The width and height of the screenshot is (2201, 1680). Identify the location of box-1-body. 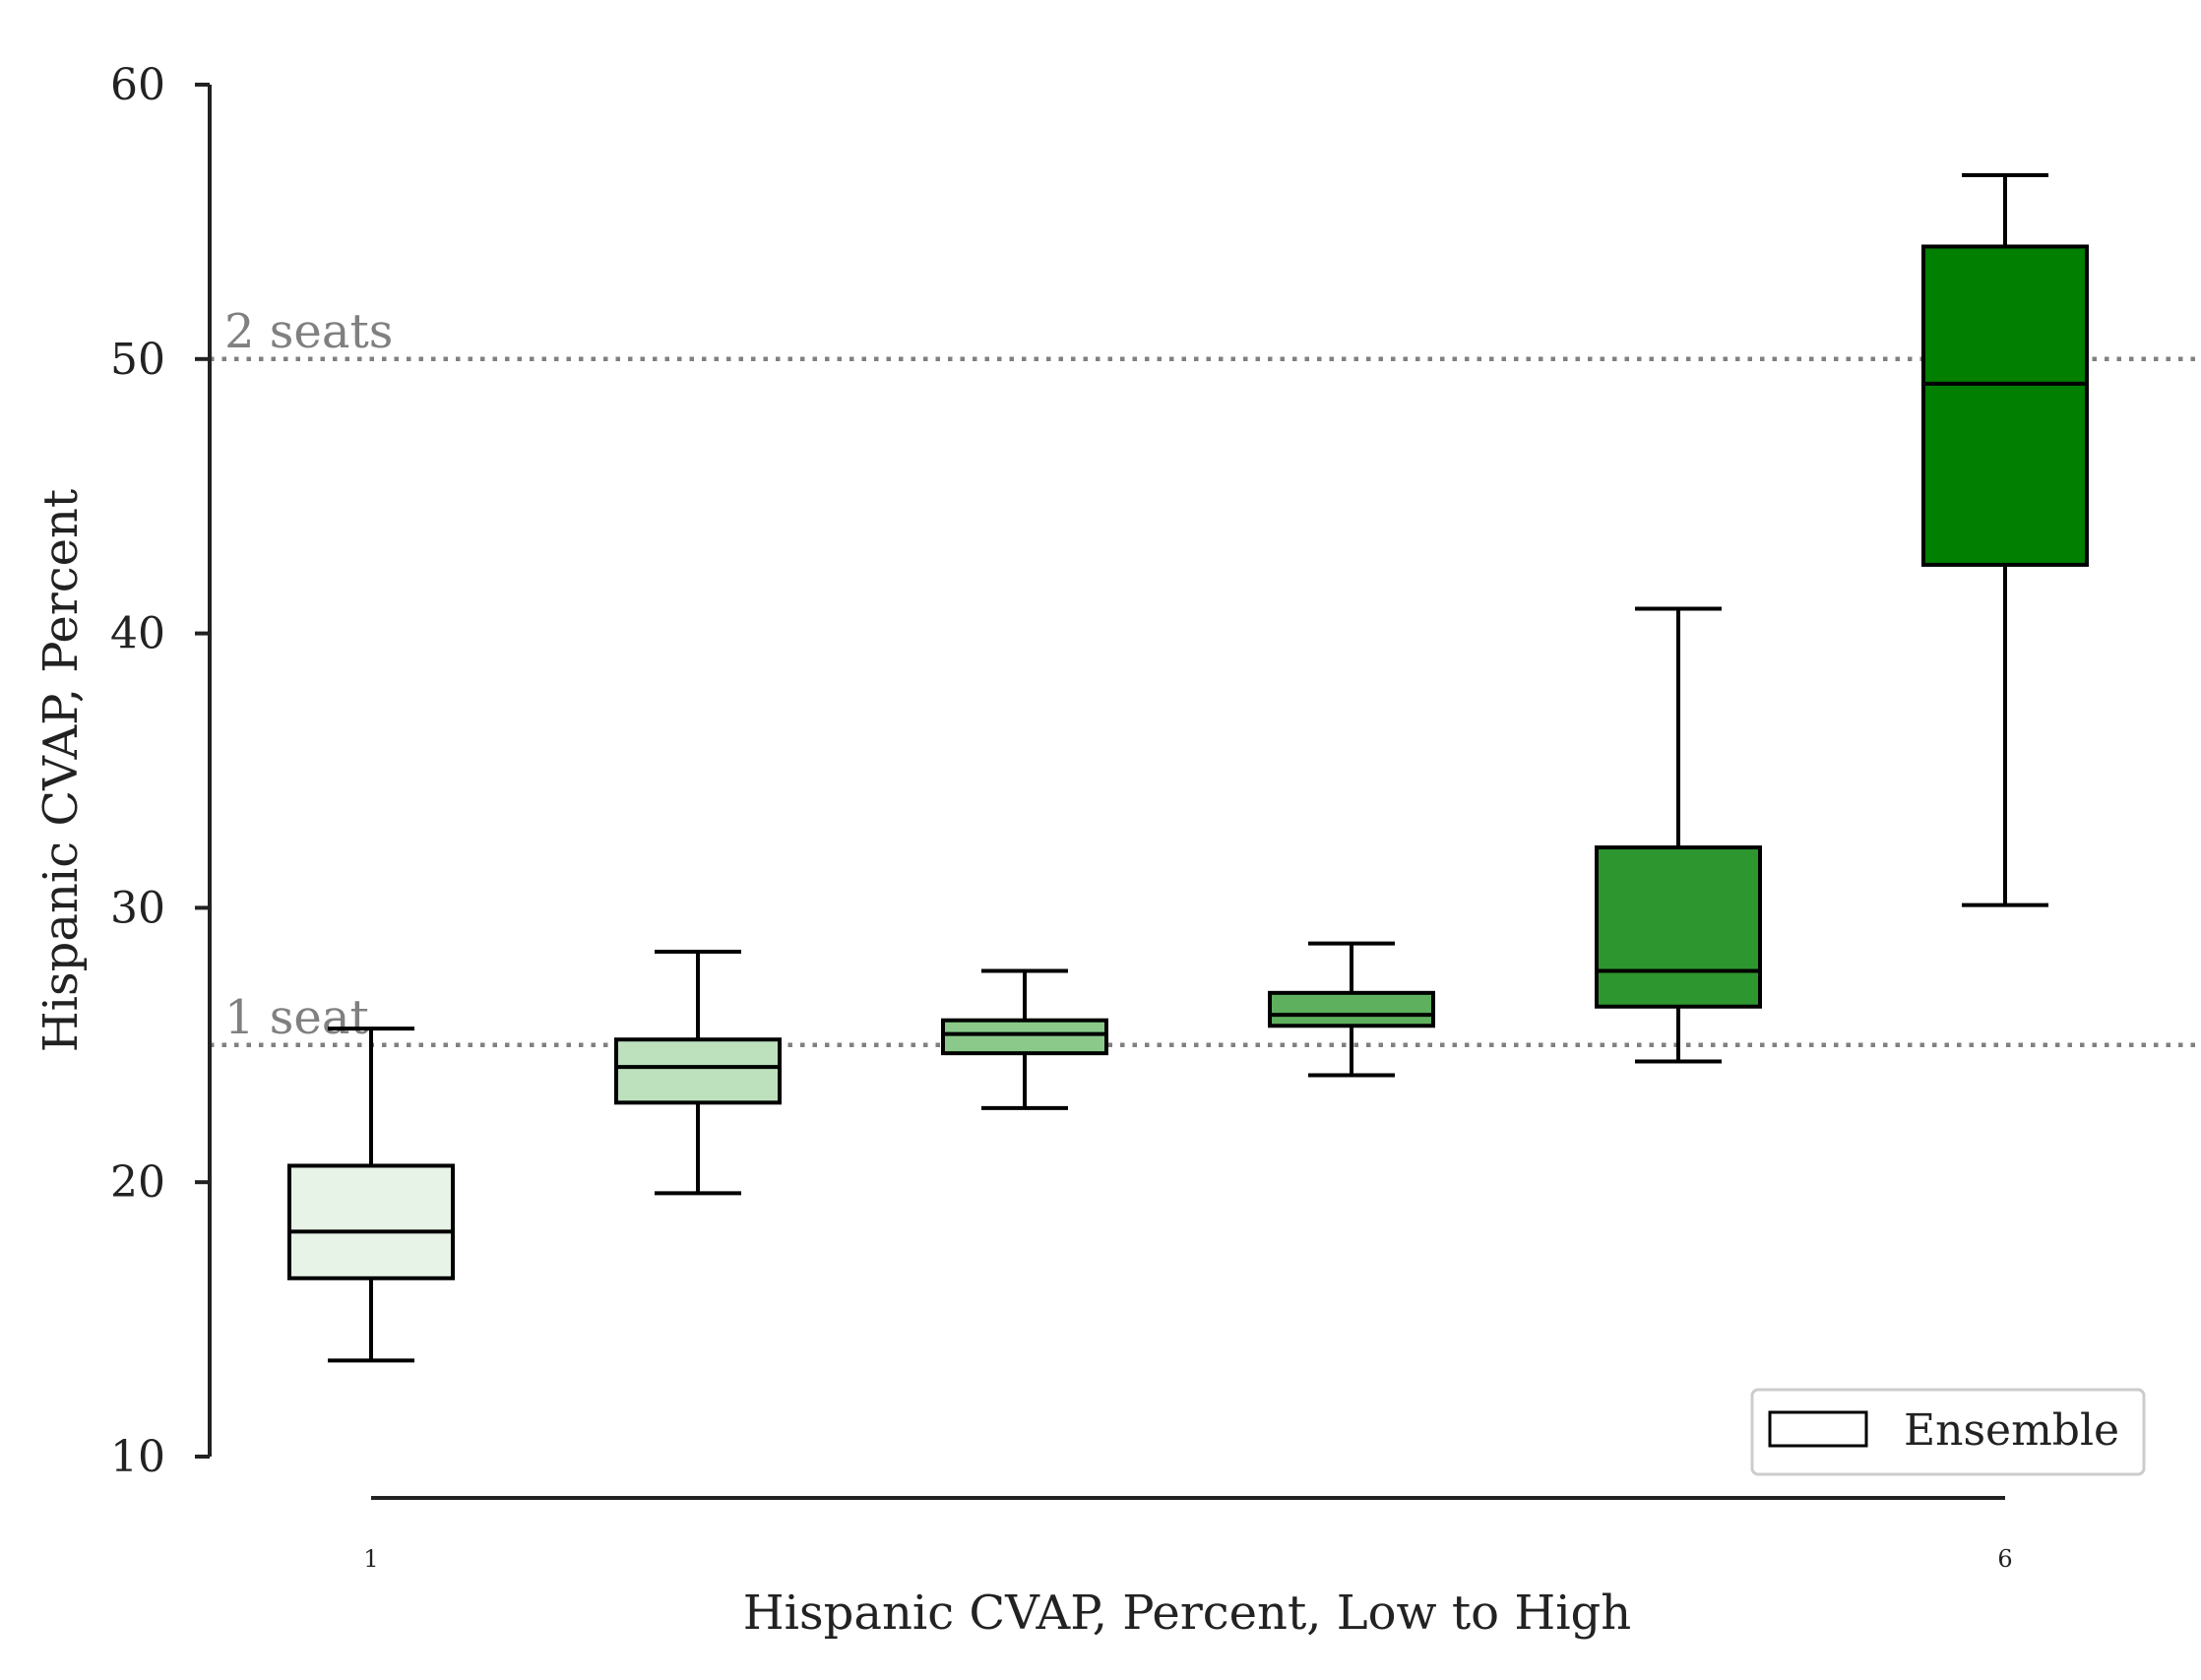
(371, 1221).